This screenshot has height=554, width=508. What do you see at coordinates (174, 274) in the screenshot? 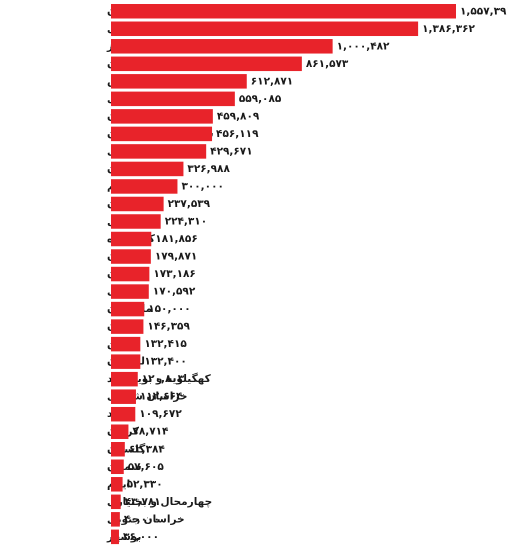
I see `value-label: ۱۷۳,۱۸۶` at bounding box center [174, 274].